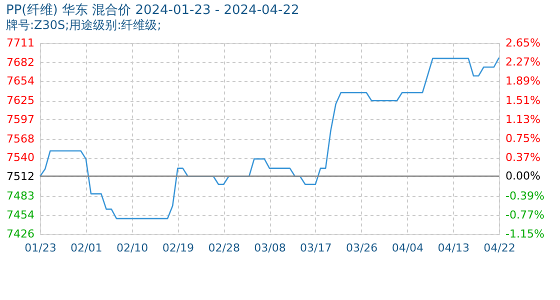 The image size is (560, 300). Describe the element at coordinates (525, 234) in the screenshot. I see `y2-tick-label: -1.15%` at that location.